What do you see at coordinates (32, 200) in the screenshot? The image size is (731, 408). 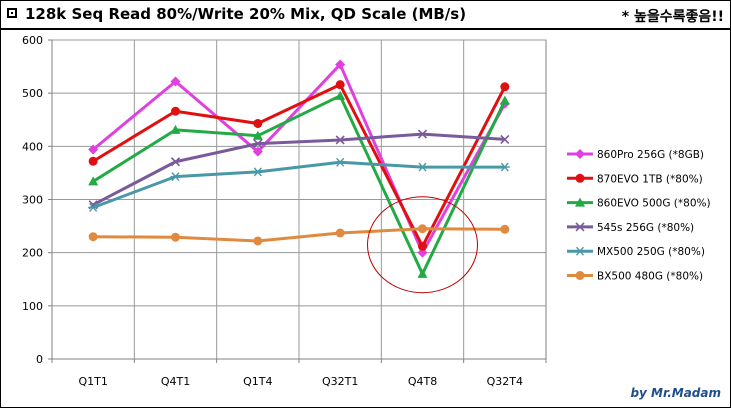 I see `y-tick-label: 300` at bounding box center [32, 200].